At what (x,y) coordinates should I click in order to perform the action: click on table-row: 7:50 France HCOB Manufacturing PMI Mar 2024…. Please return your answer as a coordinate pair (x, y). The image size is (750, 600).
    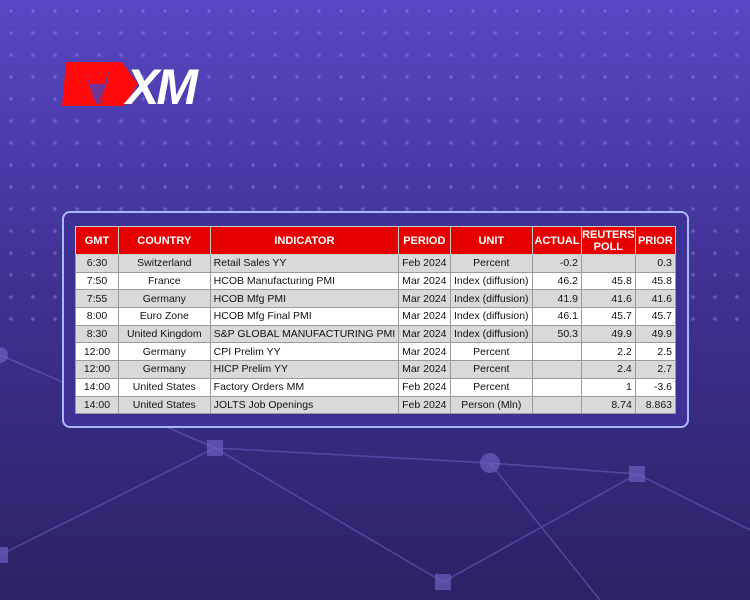
    Looking at the image, I should click on (376, 281).